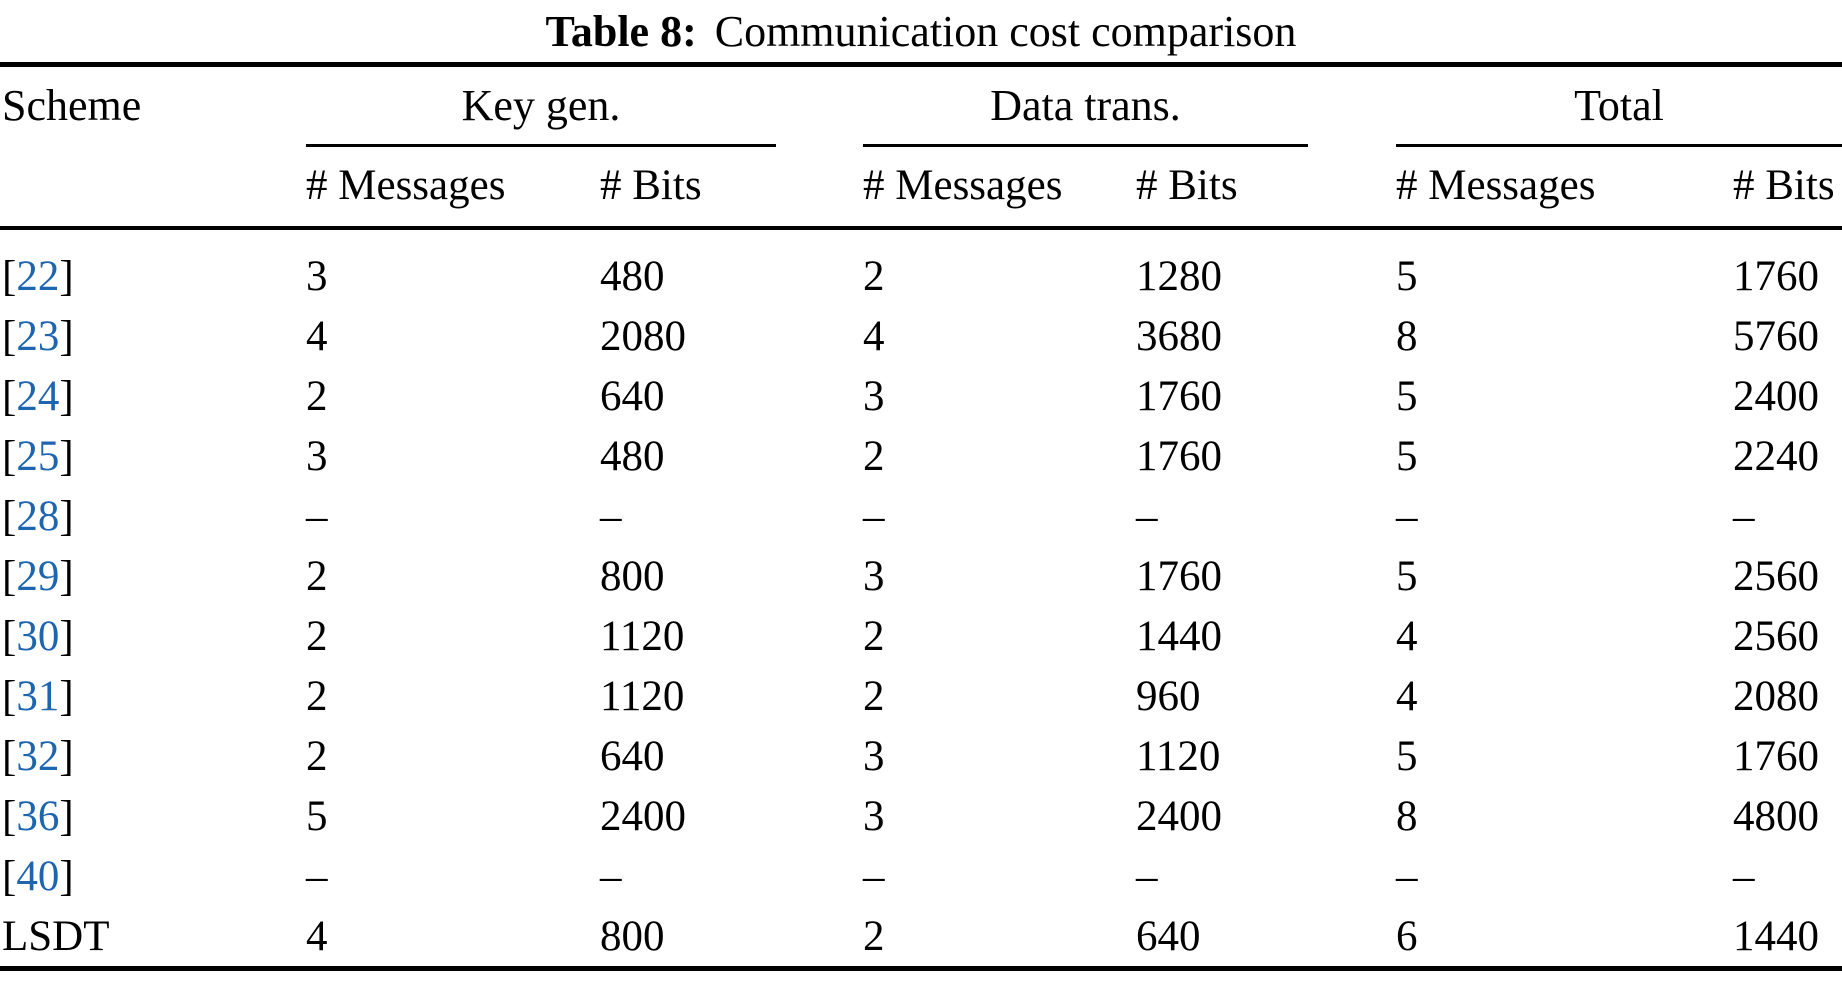 The width and height of the screenshot is (1842, 983). I want to click on citation-link: 40, so click(38, 876).